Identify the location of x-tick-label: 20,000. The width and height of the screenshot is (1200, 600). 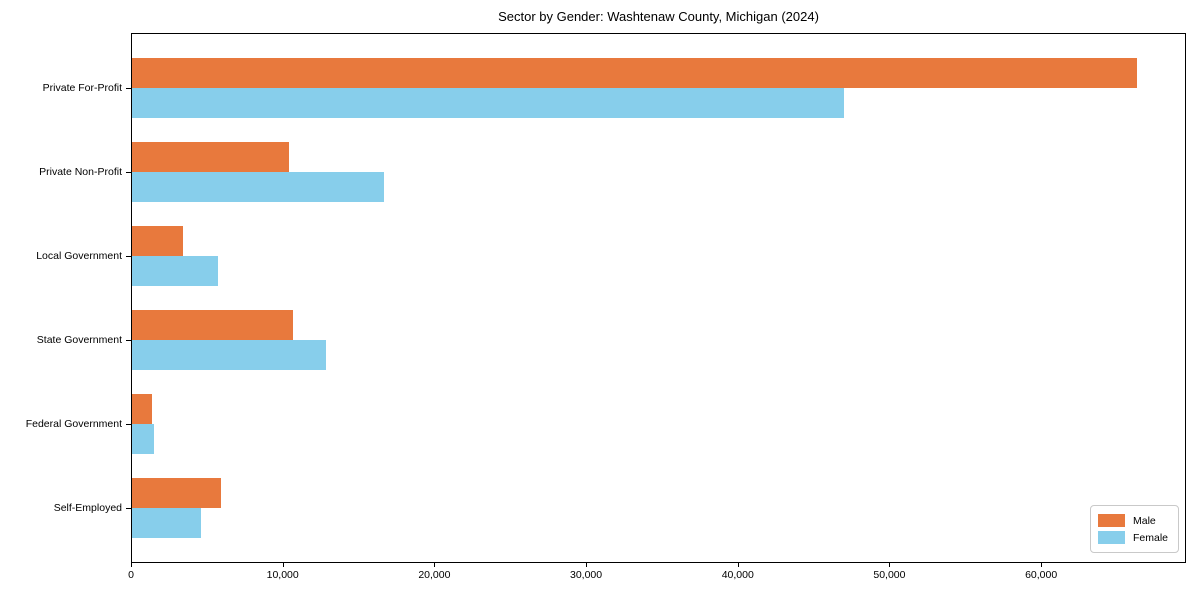
(434, 575).